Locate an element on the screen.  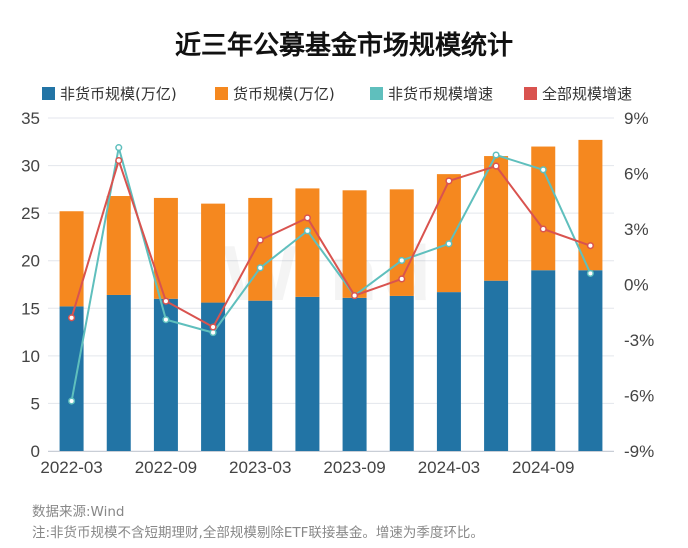
x-tick-label: 2024-09 is located at coordinates (543, 467).